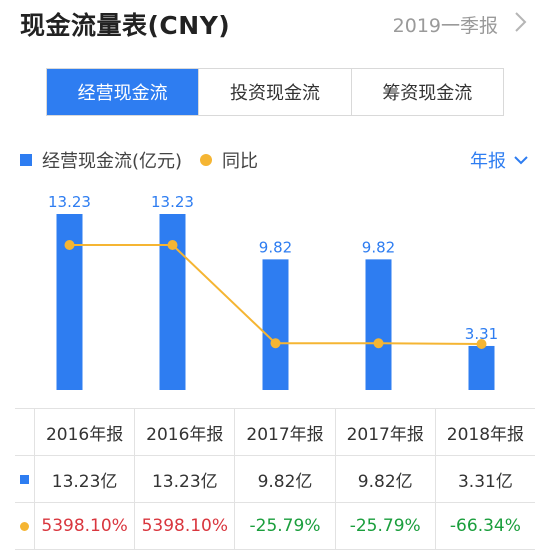 The width and height of the screenshot is (550, 551). Describe the element at coordinates (481, 334) in the screenshot. I see `bar-value-label: 3.31` at that location.